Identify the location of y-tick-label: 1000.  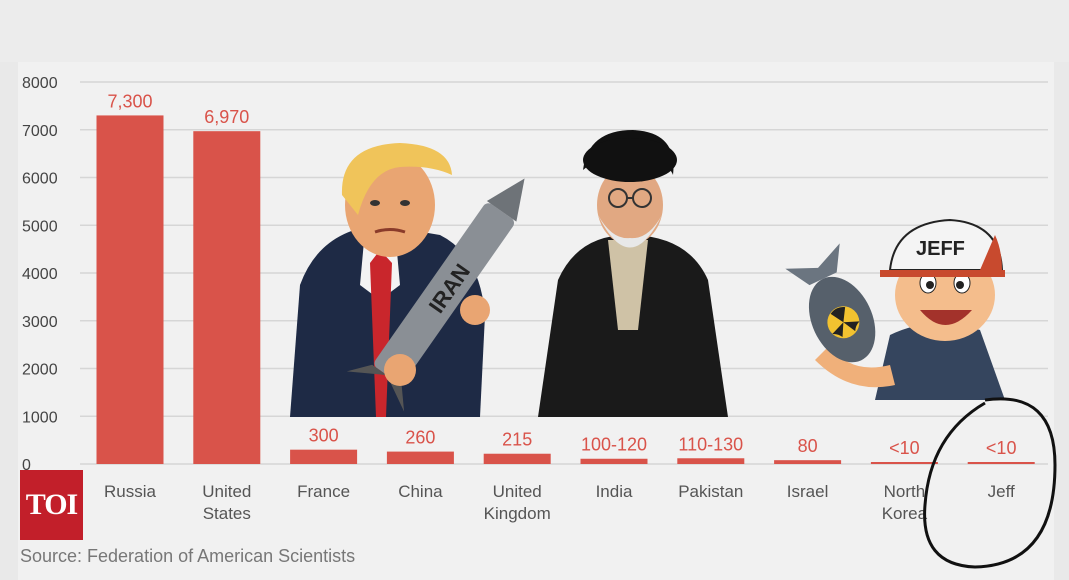
(40, 417).